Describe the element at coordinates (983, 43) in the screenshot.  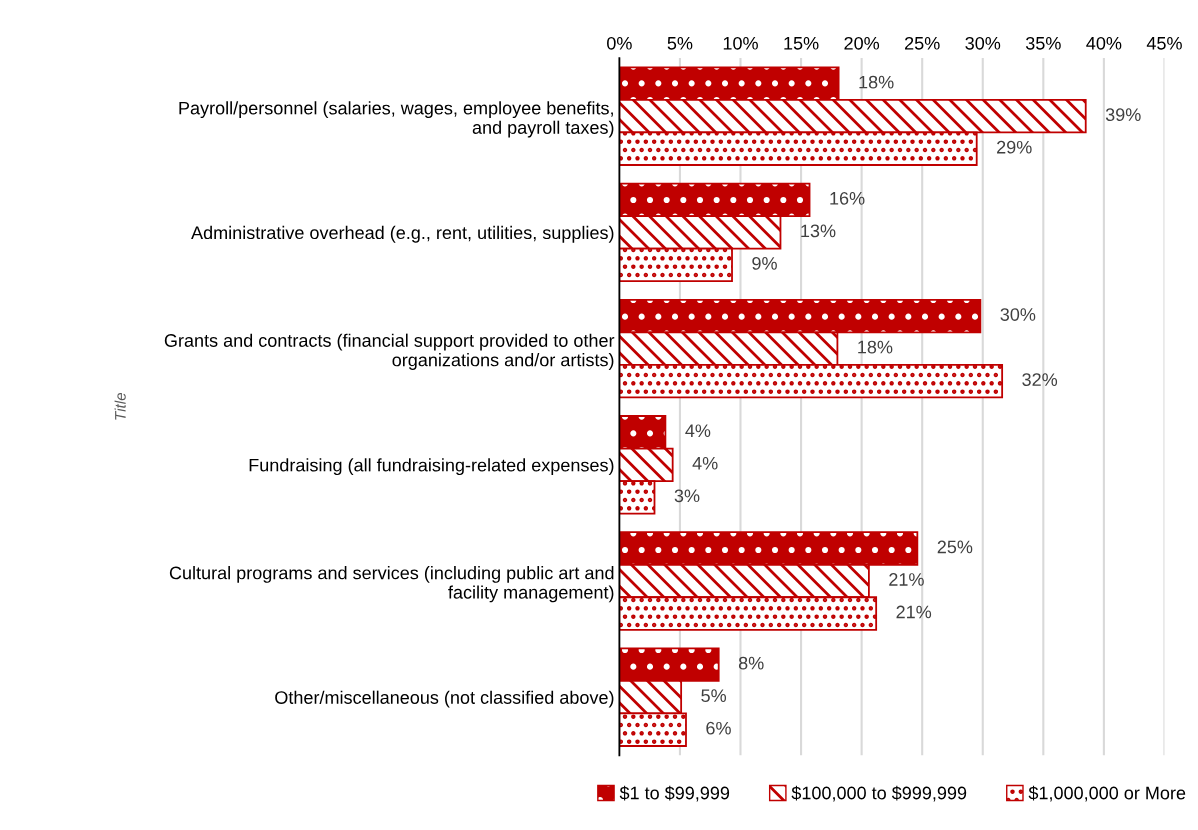
I see `x-tick-label: 30%` at that location.